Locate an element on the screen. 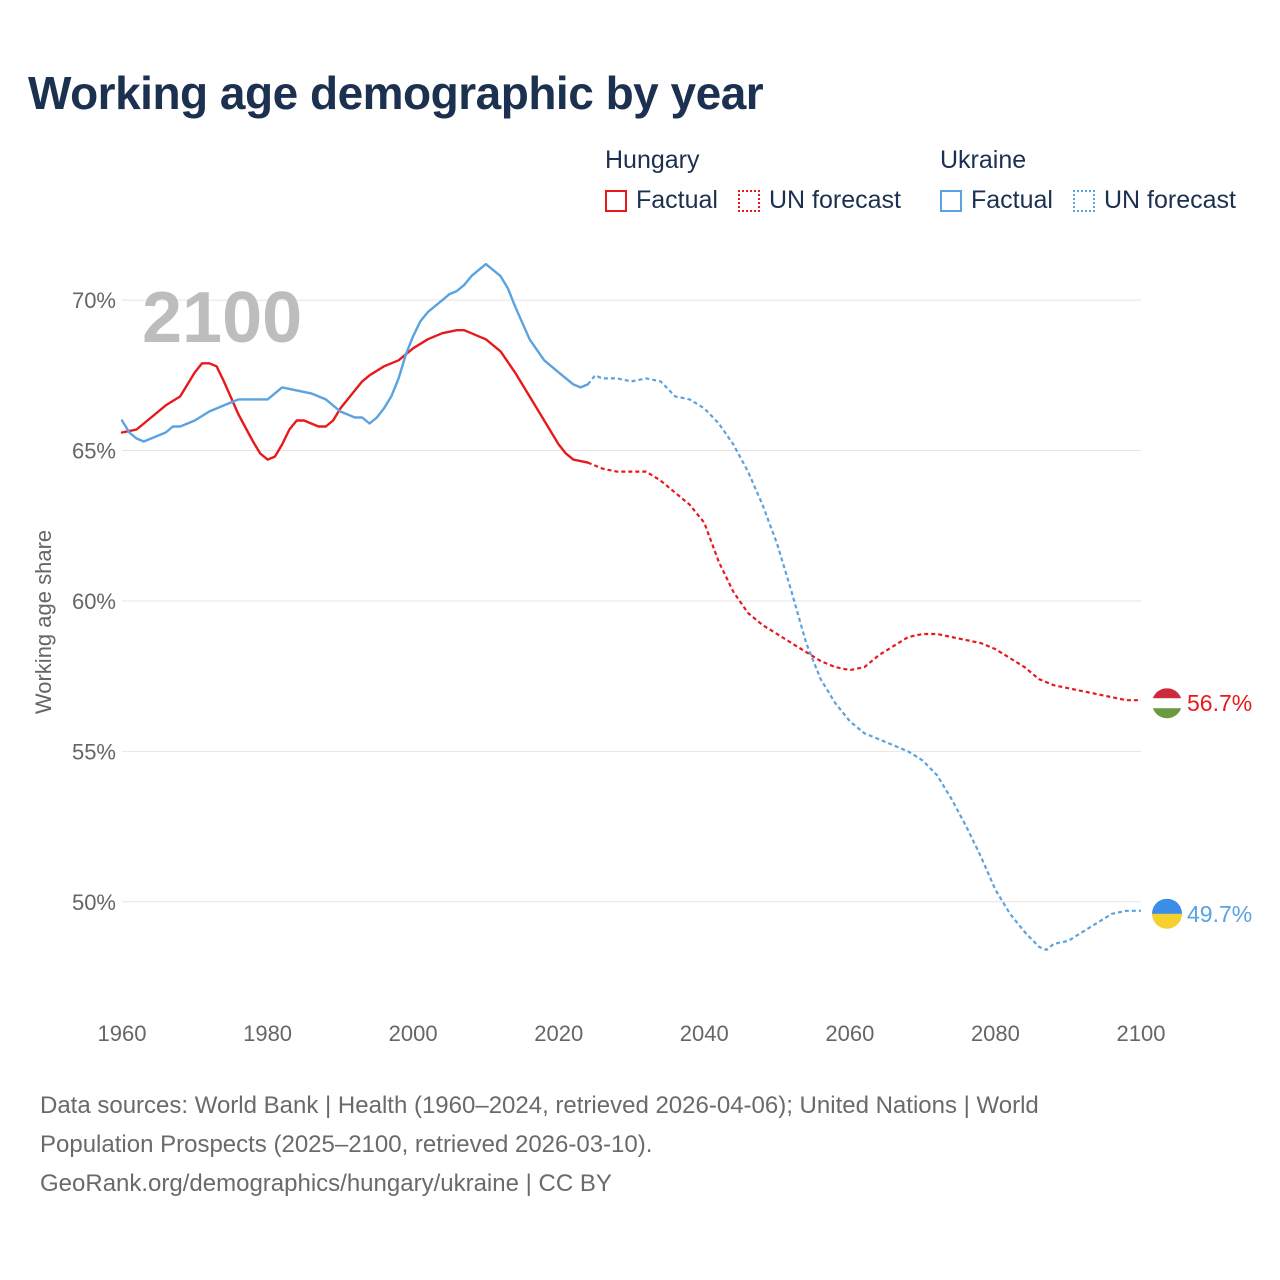  series-line-ukraine-factual is located at coordinates (354, 352).